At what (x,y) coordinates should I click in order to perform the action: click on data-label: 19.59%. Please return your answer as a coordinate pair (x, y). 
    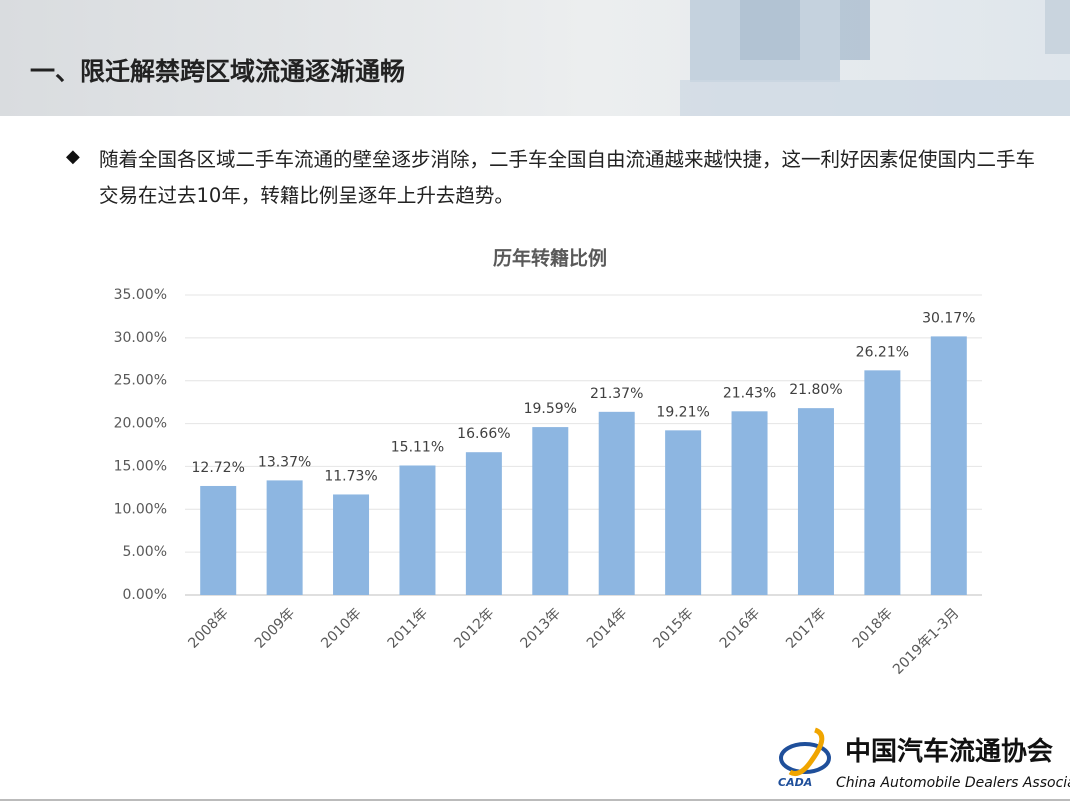
    Looking at the image, I should click on (550, 409).